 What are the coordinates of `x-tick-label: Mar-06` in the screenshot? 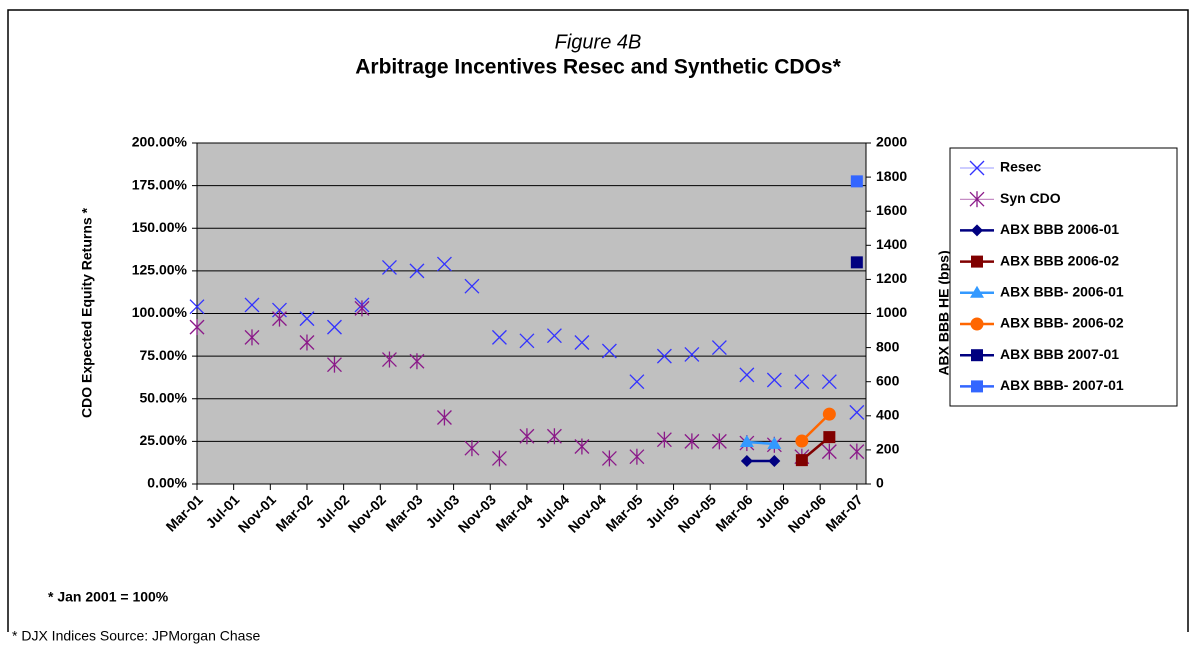 It's located at (733, 512).